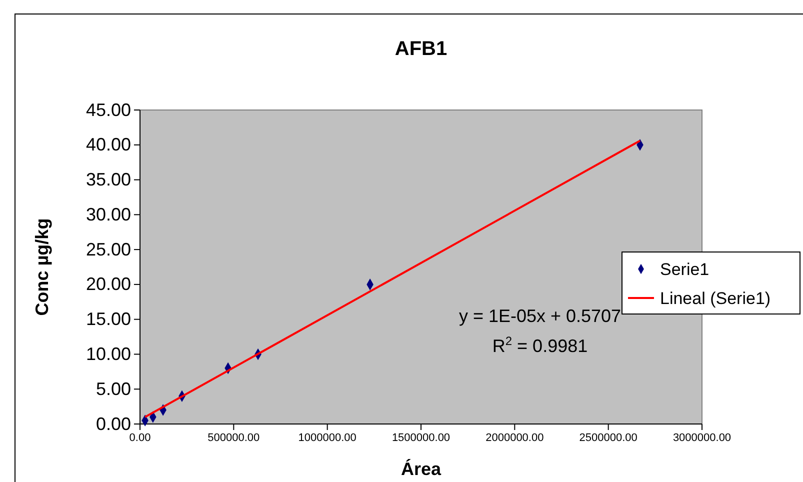 The width and height of the screenshot is (803, 482). Describe the element at coordinates (421, 469) in the screenshot. I see `x-axis-title: Área` at that location.